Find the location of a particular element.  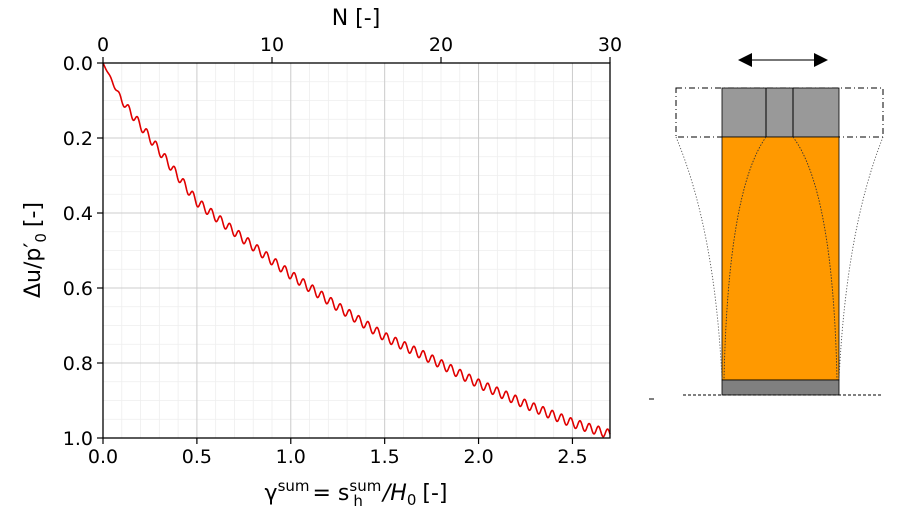

x-tick-label: 2.5 is located at coordinates (572, 457).